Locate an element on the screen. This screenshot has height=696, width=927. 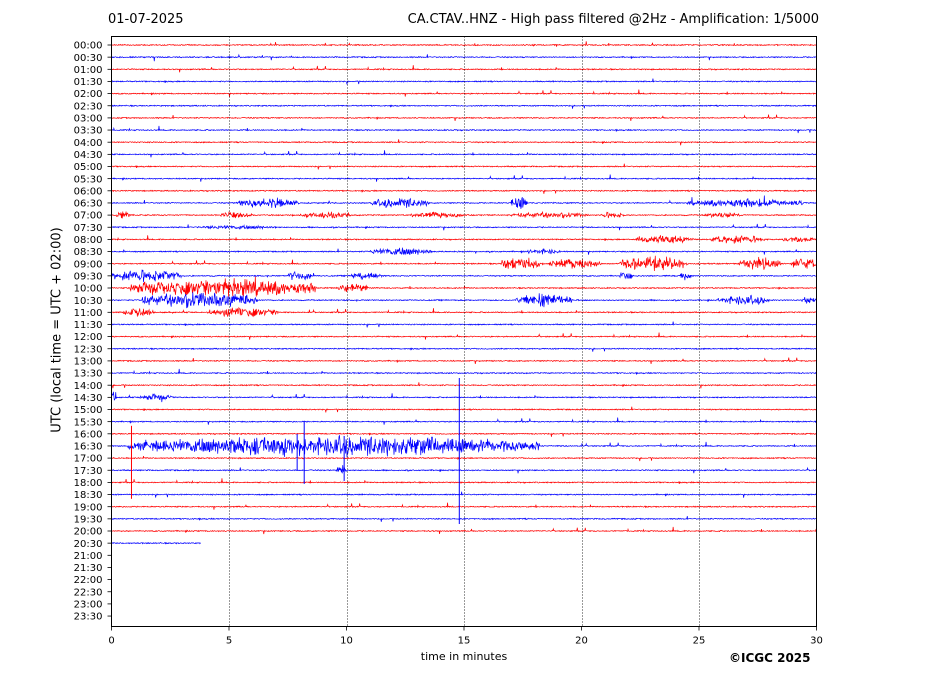
y-tick-label: 06:00 is located at coordinates (88, 191).